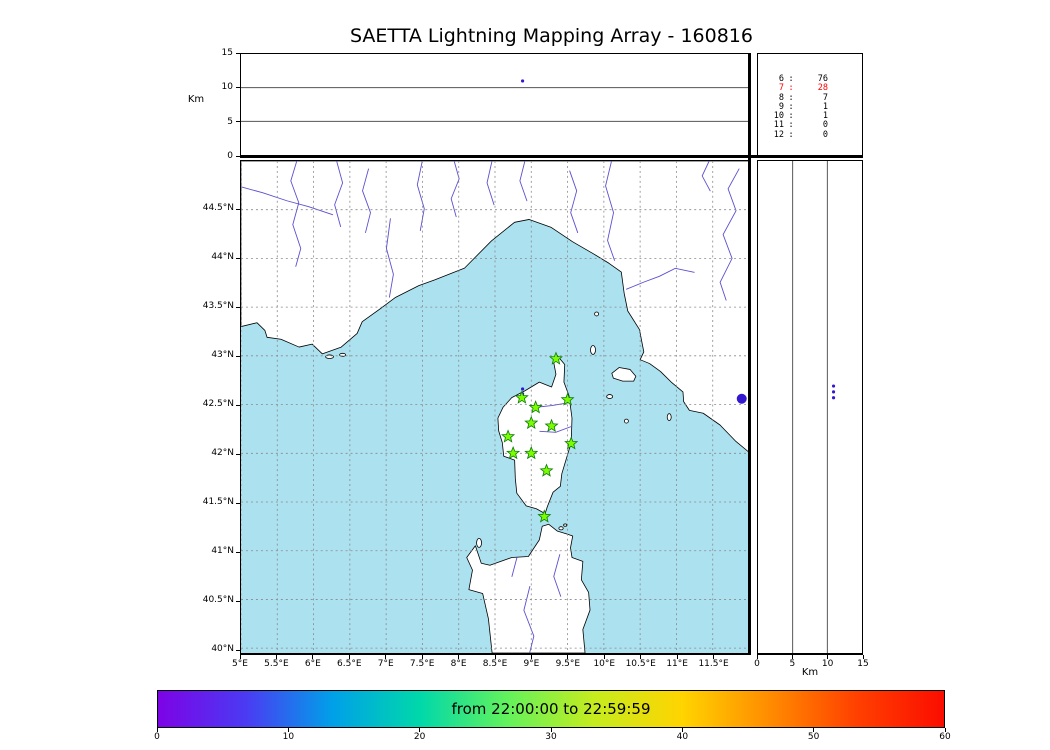  I want to click on station-count-row: 8:7, so click(803, 97).